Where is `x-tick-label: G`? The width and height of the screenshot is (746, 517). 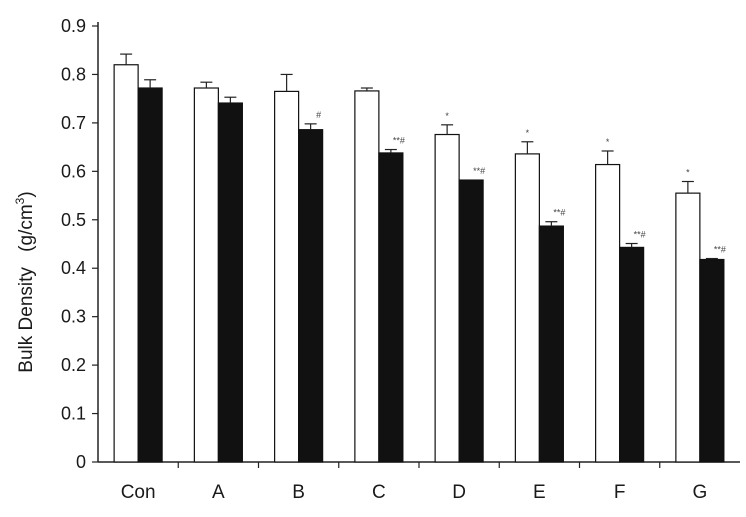 x-tick-label: G is located at coordinates (699, 492).